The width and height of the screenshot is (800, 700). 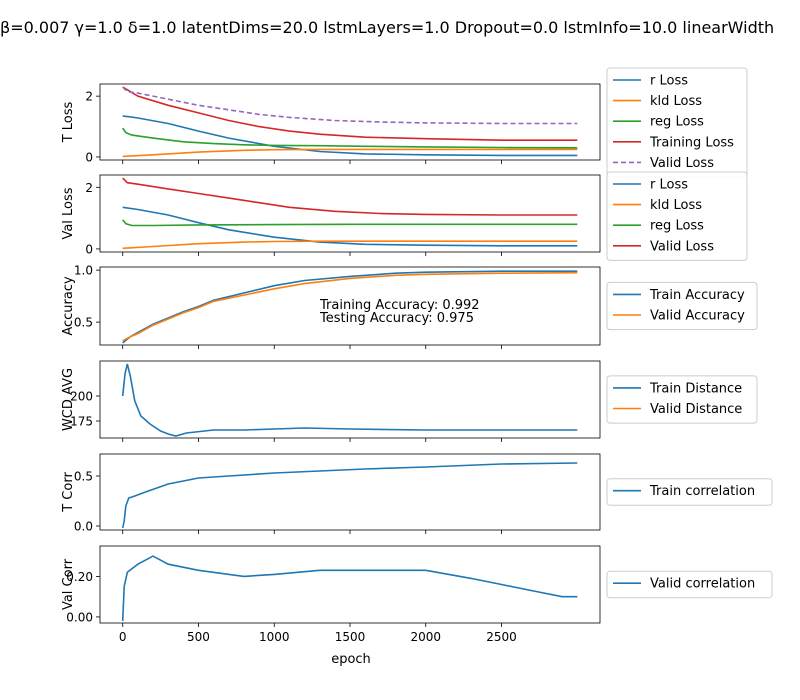 What do you see at coordinates (349, 495) in the screenshot?
I see `series-line-train-correlation` at bounding box center [349, 495].